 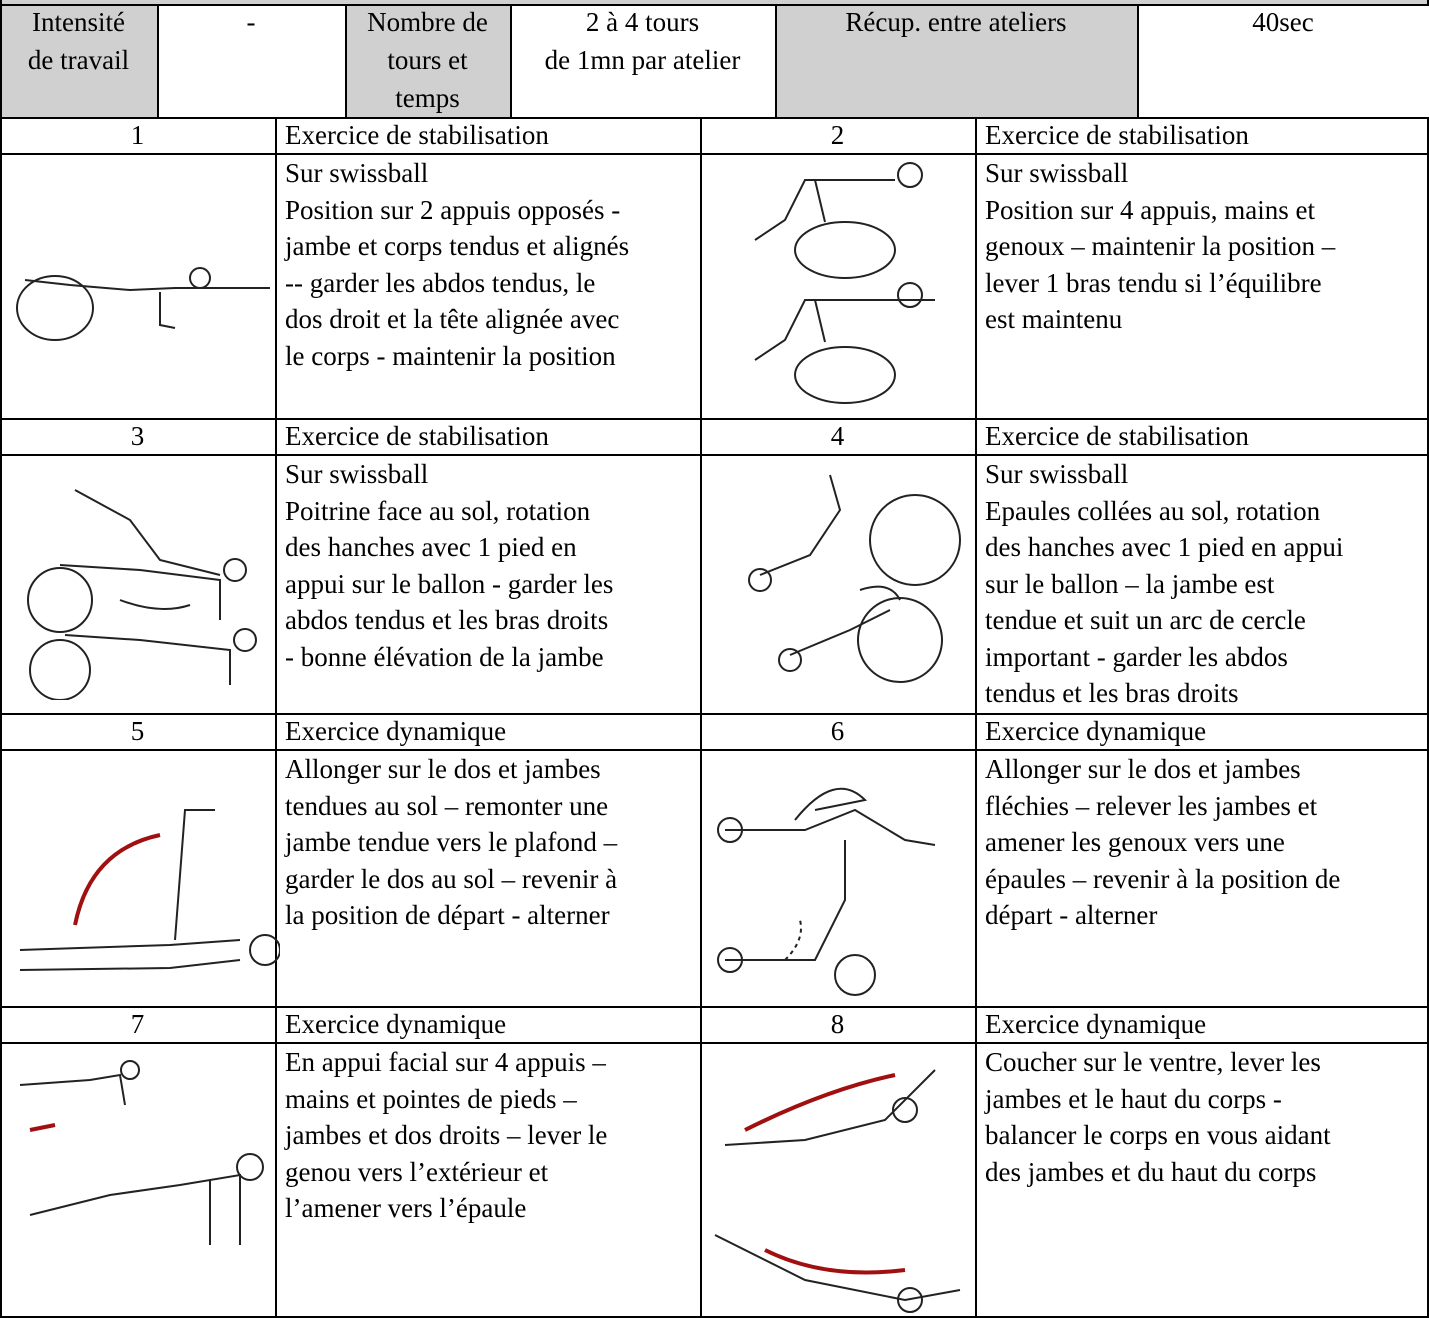 I want to click on text-line: tendue et suit un arc de cercle, so click(x=1145, y=620).